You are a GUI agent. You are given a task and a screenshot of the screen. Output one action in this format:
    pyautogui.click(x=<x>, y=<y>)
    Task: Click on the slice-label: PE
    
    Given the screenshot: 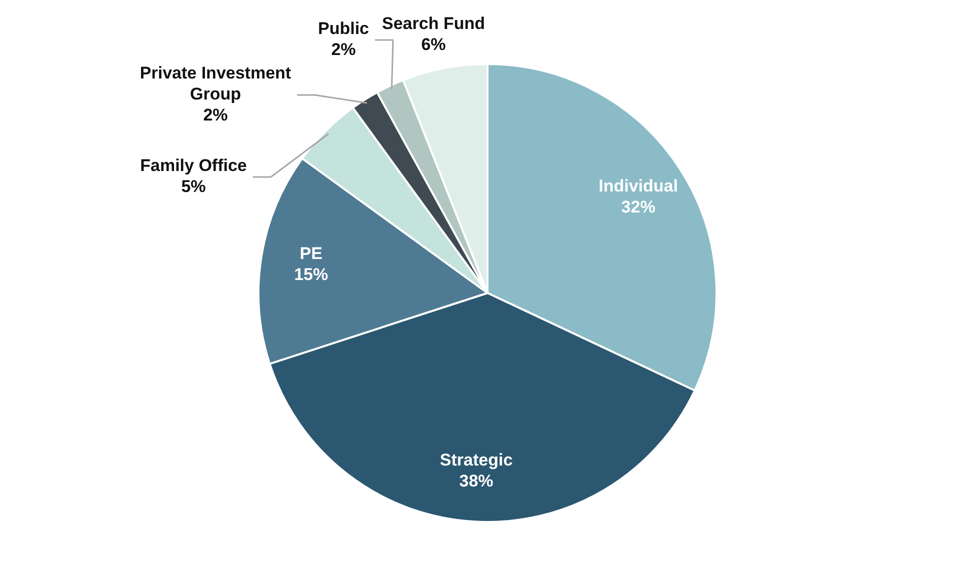 What is the action you would take?
    pyautogui.click(x=311, y=254)
    